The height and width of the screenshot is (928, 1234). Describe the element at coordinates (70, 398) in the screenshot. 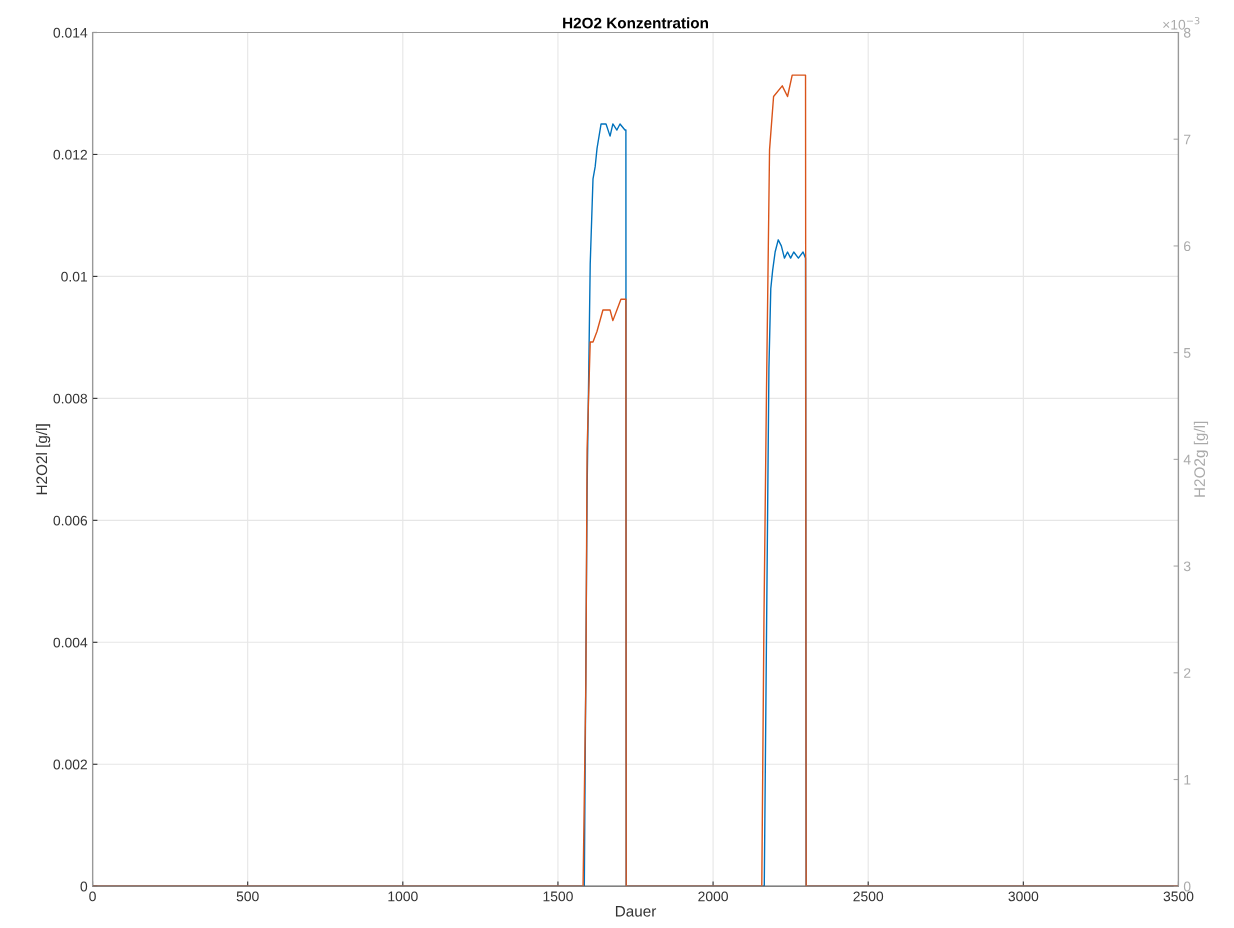

I see `y-tick-label: 0.008` at that location.